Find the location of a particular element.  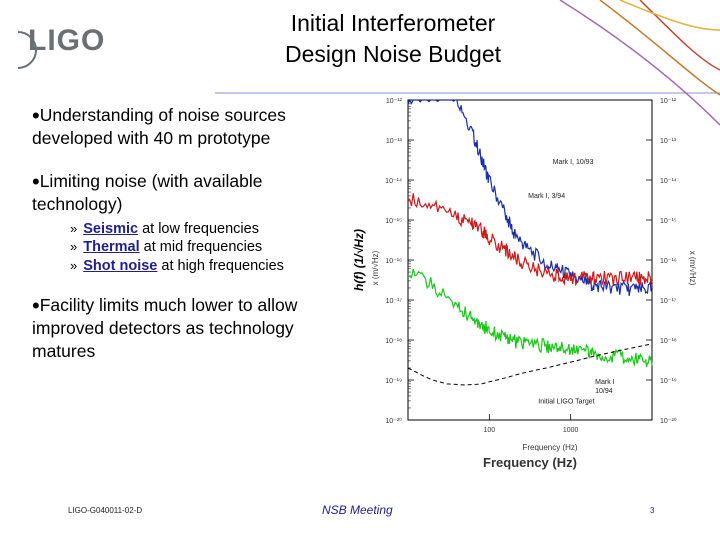

x-tick-label: 1000 is located at coordinates (571, 430).